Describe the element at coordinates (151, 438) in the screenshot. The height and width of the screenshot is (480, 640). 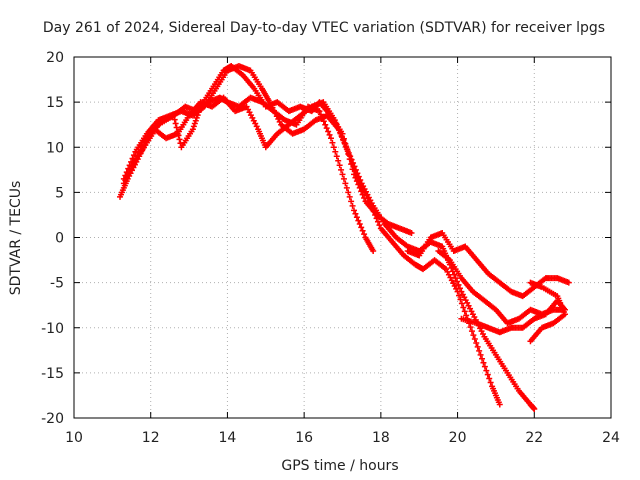
I see `x-tick-label: 12` at that location.